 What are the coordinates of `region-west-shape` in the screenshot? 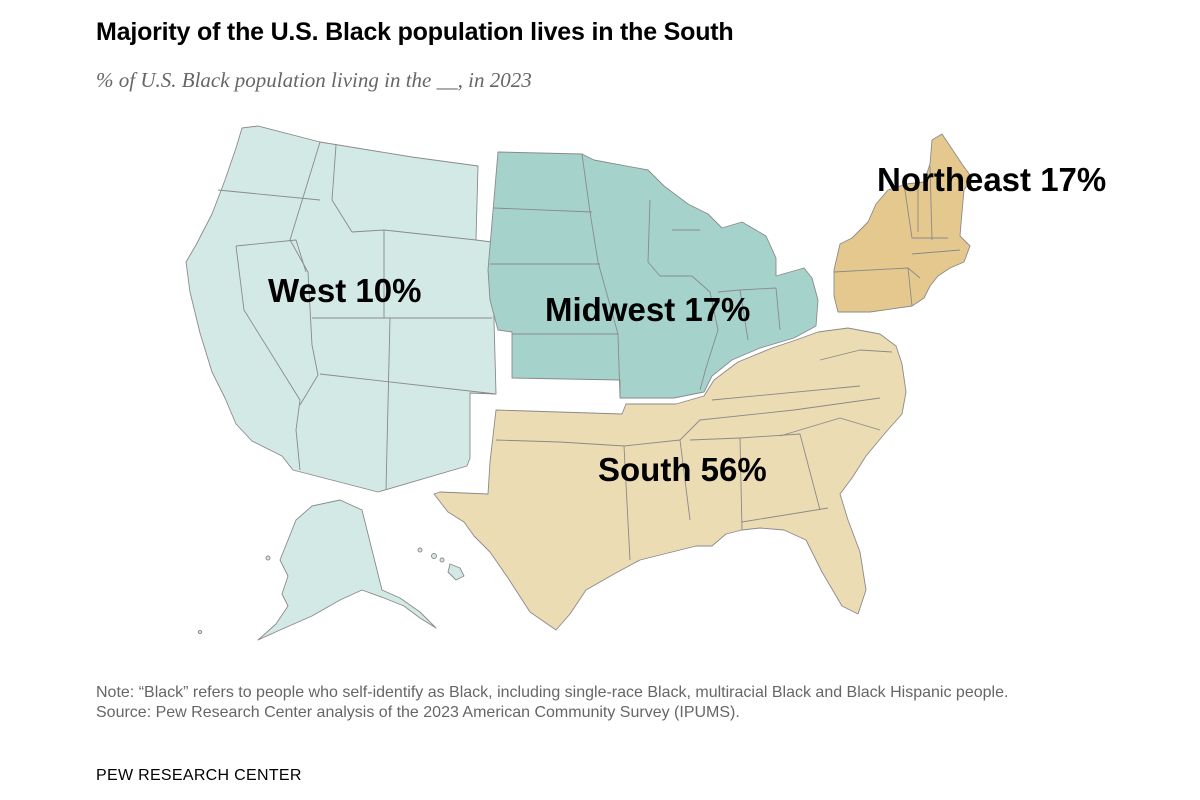 It's located at (341, 309).